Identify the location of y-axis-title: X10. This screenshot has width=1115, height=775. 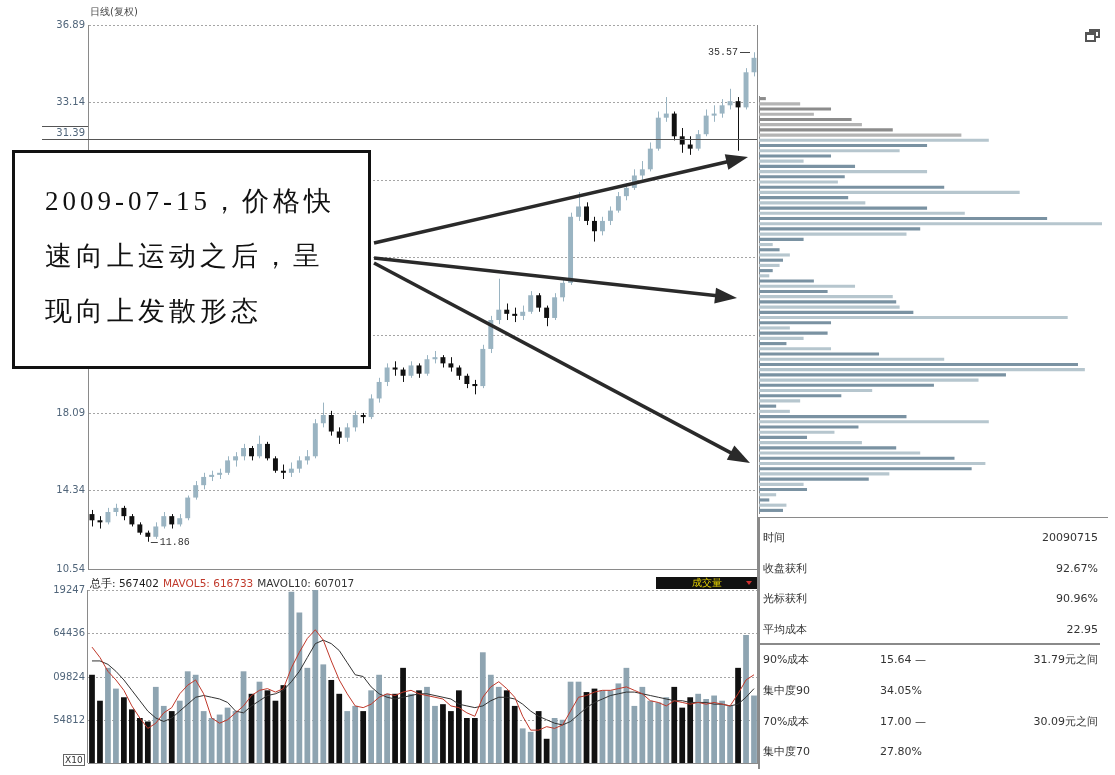
(74, 760).